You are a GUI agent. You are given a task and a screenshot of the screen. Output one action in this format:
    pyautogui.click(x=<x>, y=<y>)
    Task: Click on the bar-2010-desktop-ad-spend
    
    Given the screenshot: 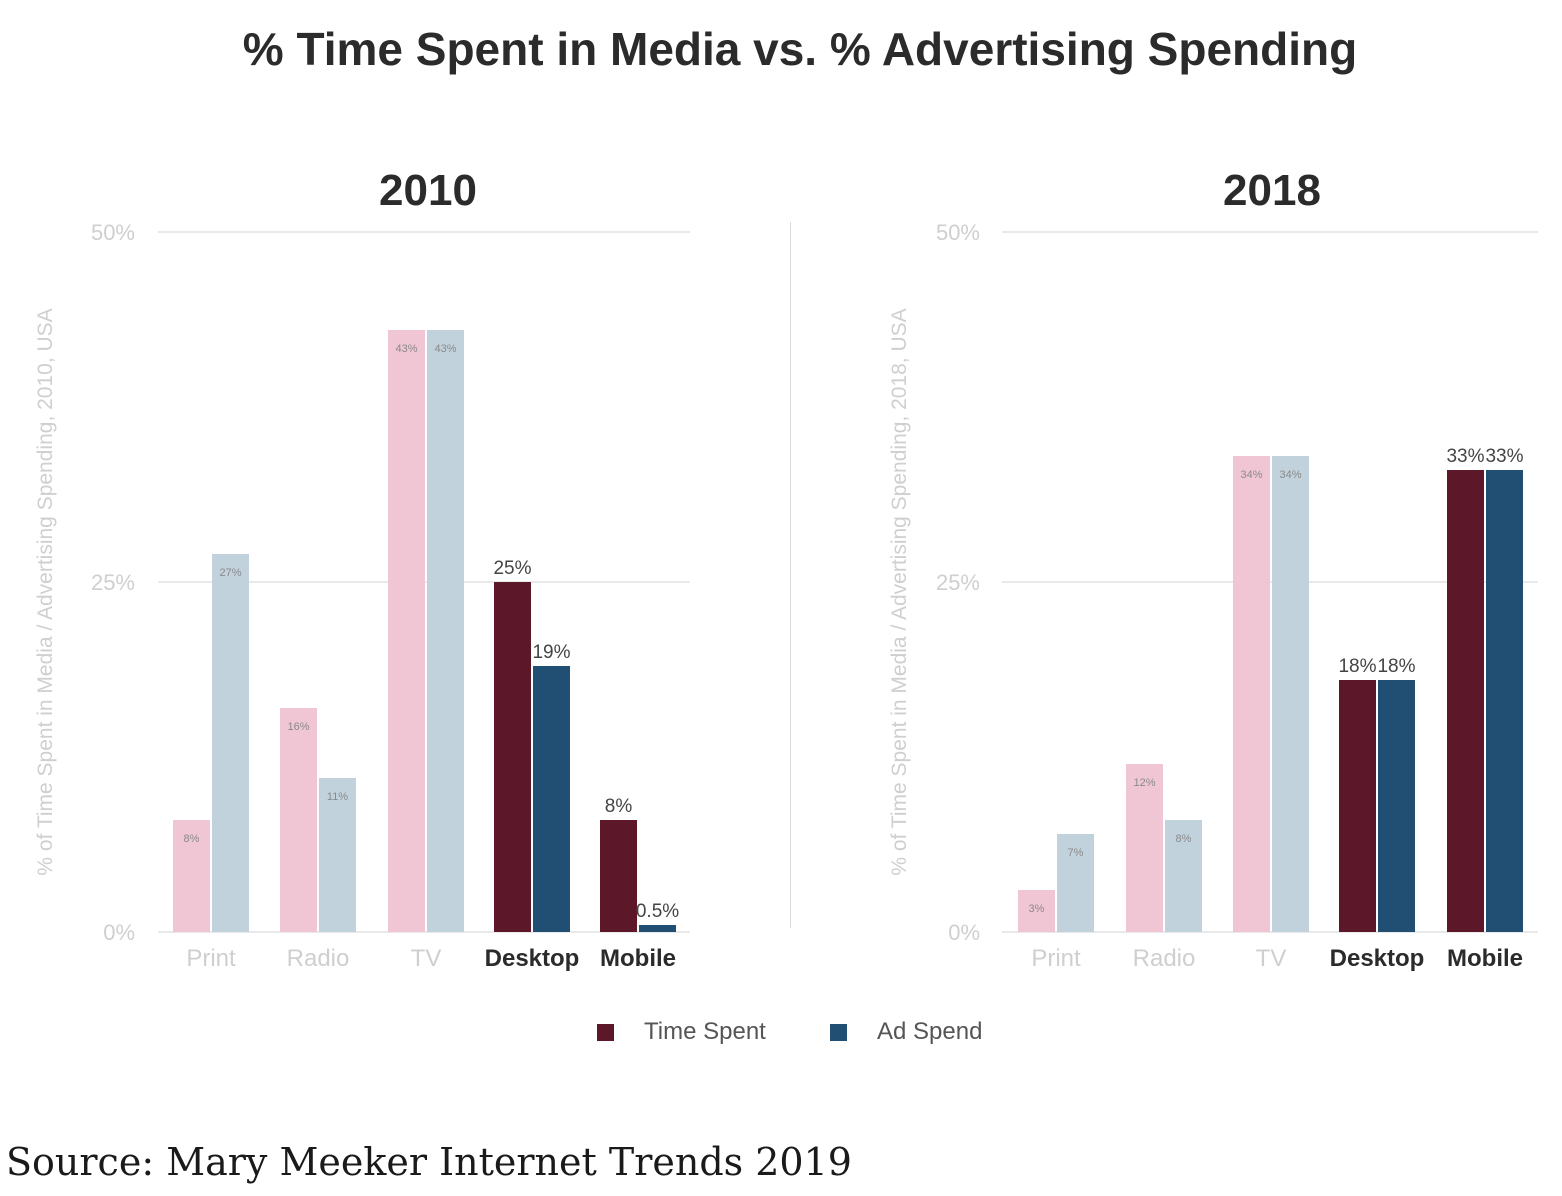 What is the action you would take?
    pyautogui.click(x=551, y=799)
    